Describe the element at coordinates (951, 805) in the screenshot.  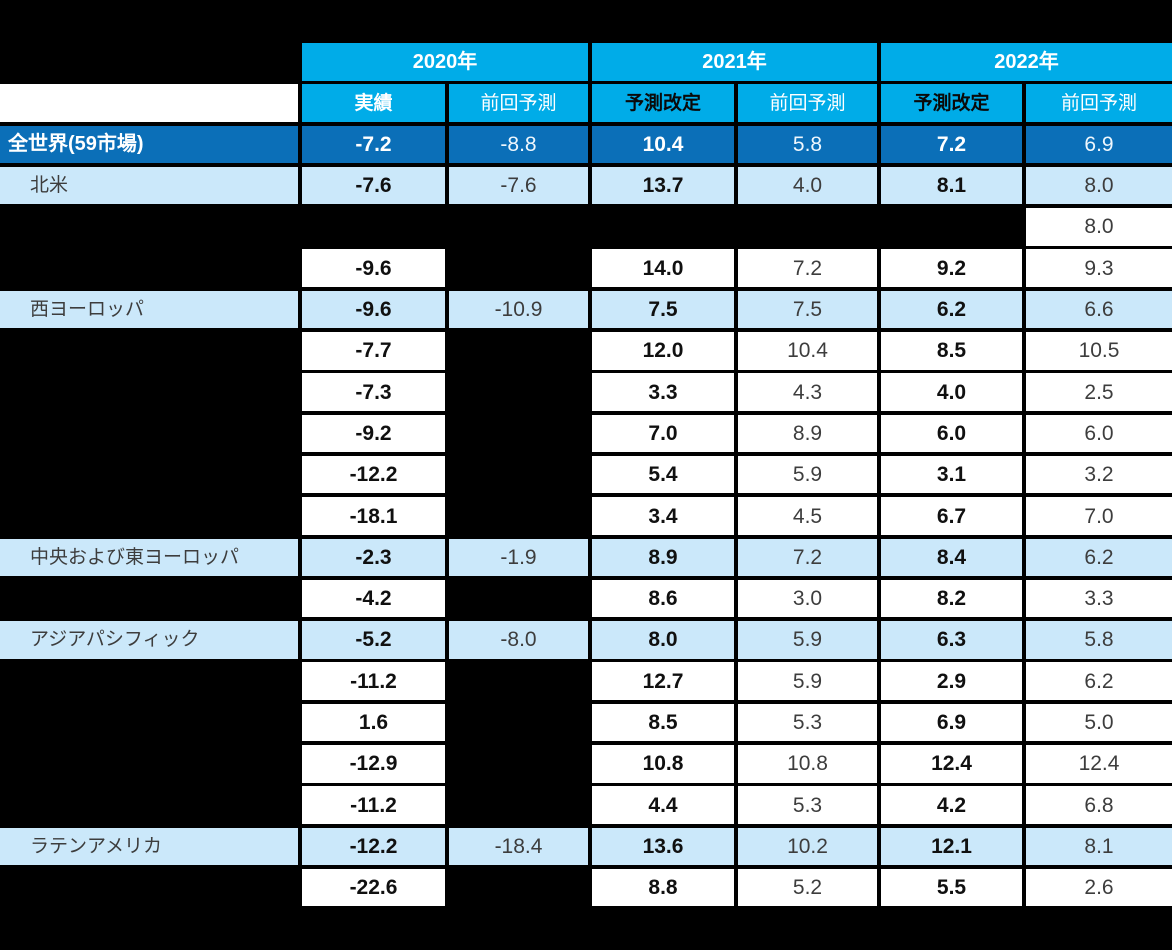
I see `value-cell: 4.2` at that location.